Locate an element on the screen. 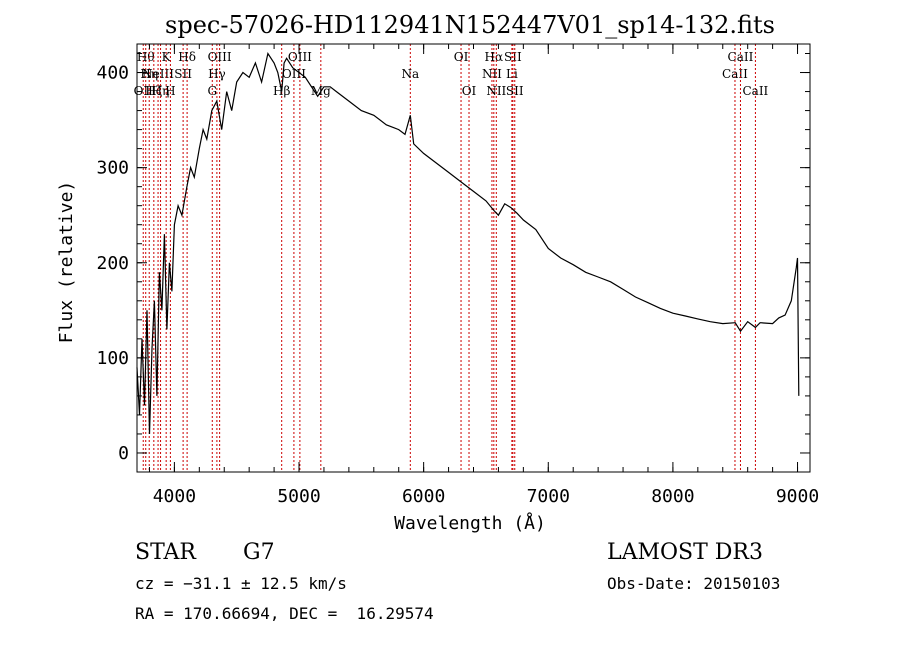 This screenshot has width=900, height=649. x-tick-label: 6000 is located at coordinates (423, 496).